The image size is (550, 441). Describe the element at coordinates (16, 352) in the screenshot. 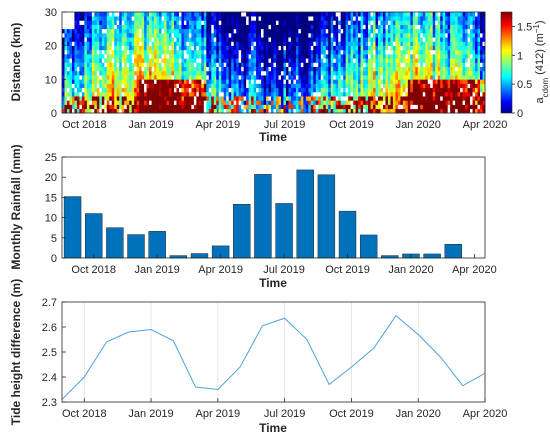

I see `tide-ylabel: Tide height difference (m)` at that location.